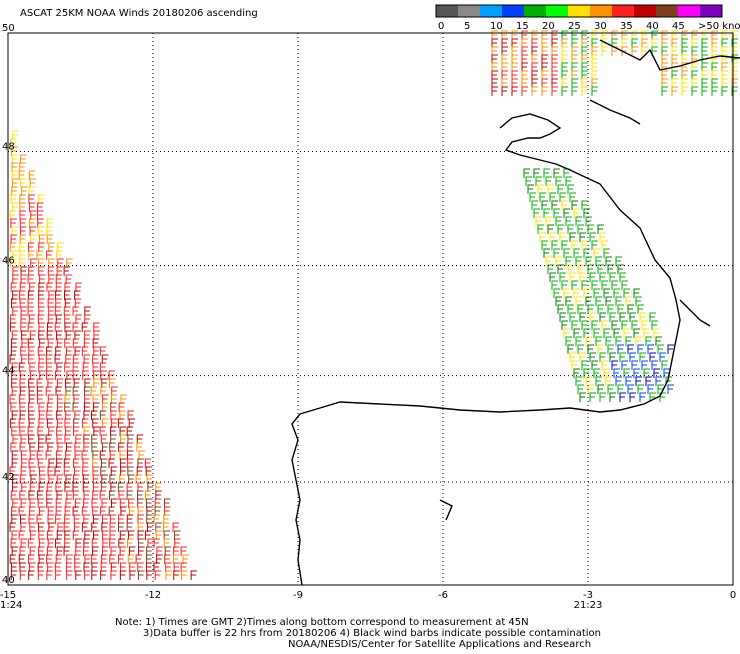  What do you see at coordinates (652, 26) in the screenshot?
I see `colorbar-label: 40` at bounding box center [652, 26].